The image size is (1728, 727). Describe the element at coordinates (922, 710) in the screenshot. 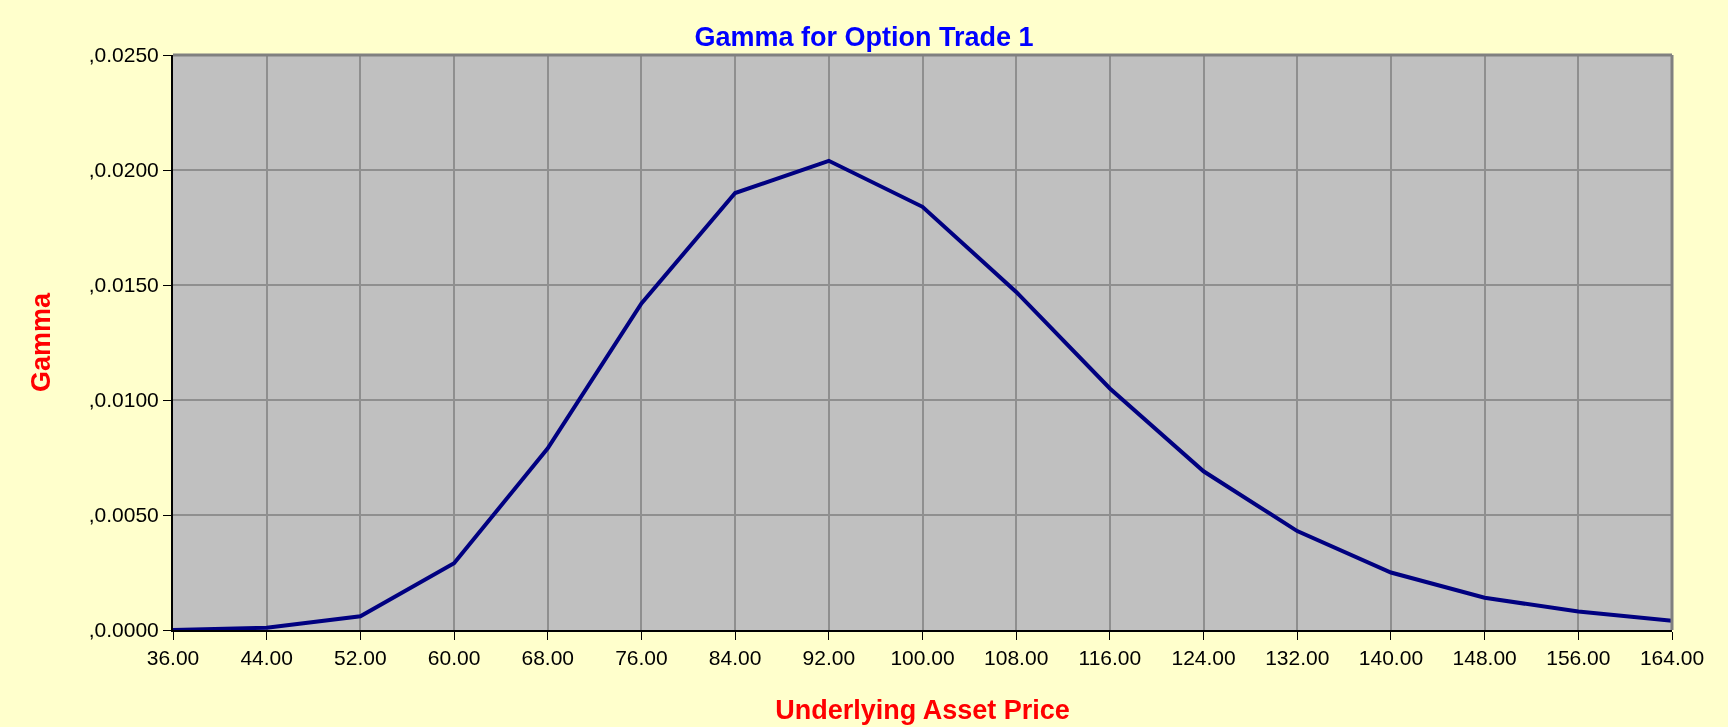

I see `x-axis-title: Underlying Asset Price` at that location.